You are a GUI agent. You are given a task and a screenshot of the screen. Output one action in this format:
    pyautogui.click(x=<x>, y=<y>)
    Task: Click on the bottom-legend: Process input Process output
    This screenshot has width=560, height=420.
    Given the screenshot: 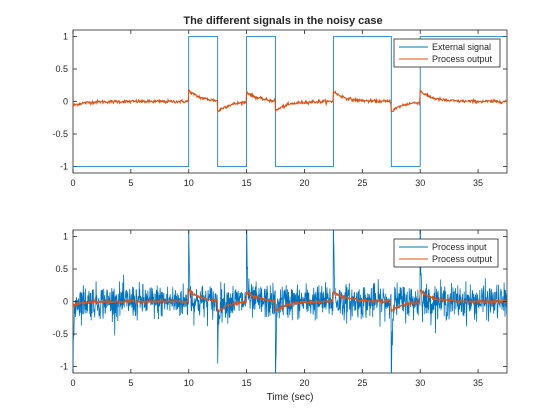 What is the action you would take?
    pyautogui.click(x=446, y=253)
    